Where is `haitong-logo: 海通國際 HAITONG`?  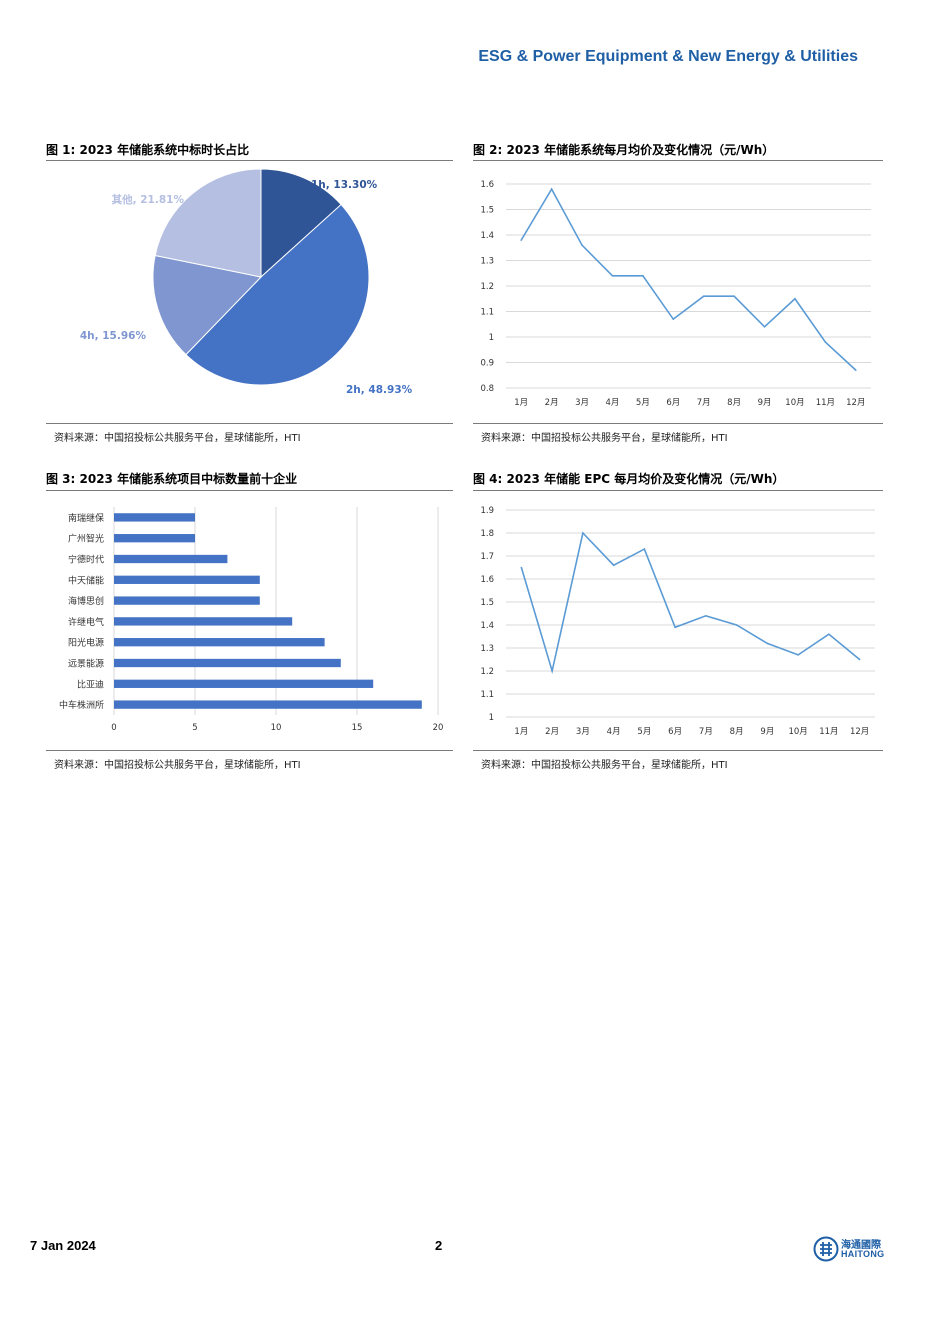
haitong-logo: 海通國際 HAITONG is located at coordinates (850, 1250).